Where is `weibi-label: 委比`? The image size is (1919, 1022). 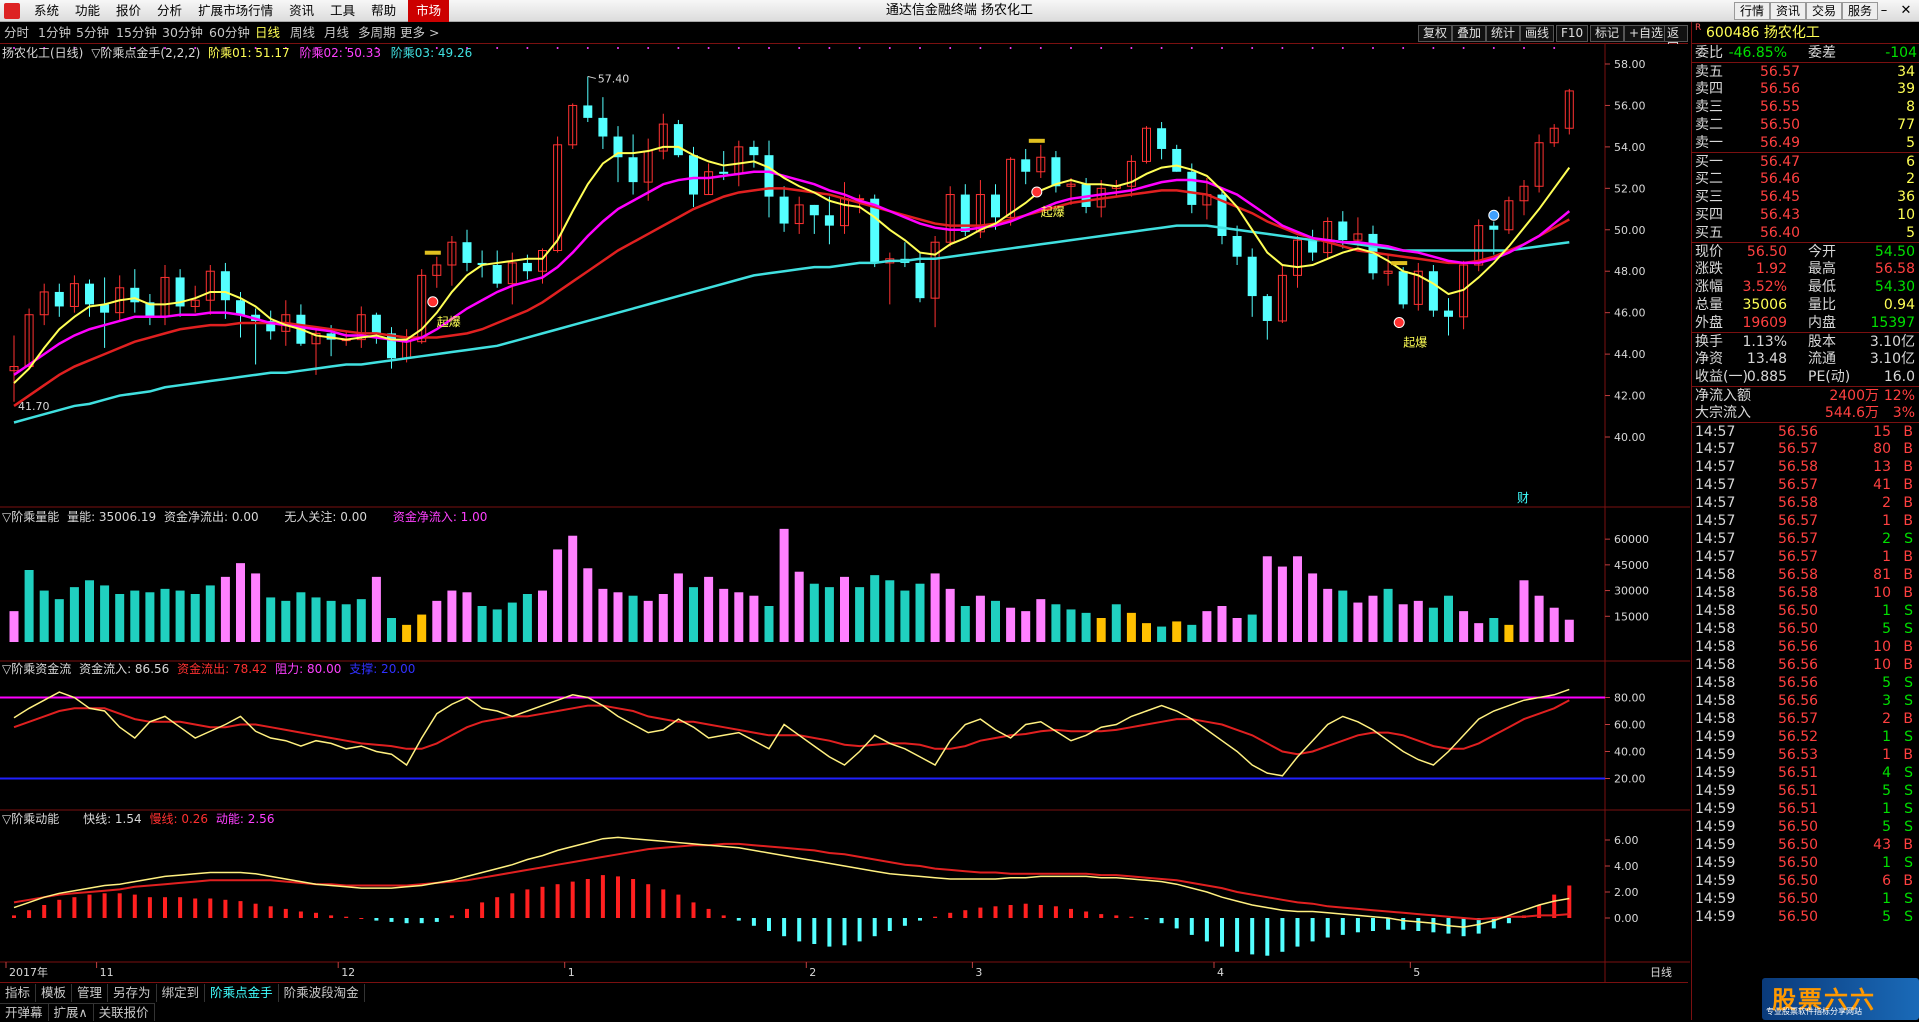
weibi-label: 委比 is located at coordinates (1709, 53).